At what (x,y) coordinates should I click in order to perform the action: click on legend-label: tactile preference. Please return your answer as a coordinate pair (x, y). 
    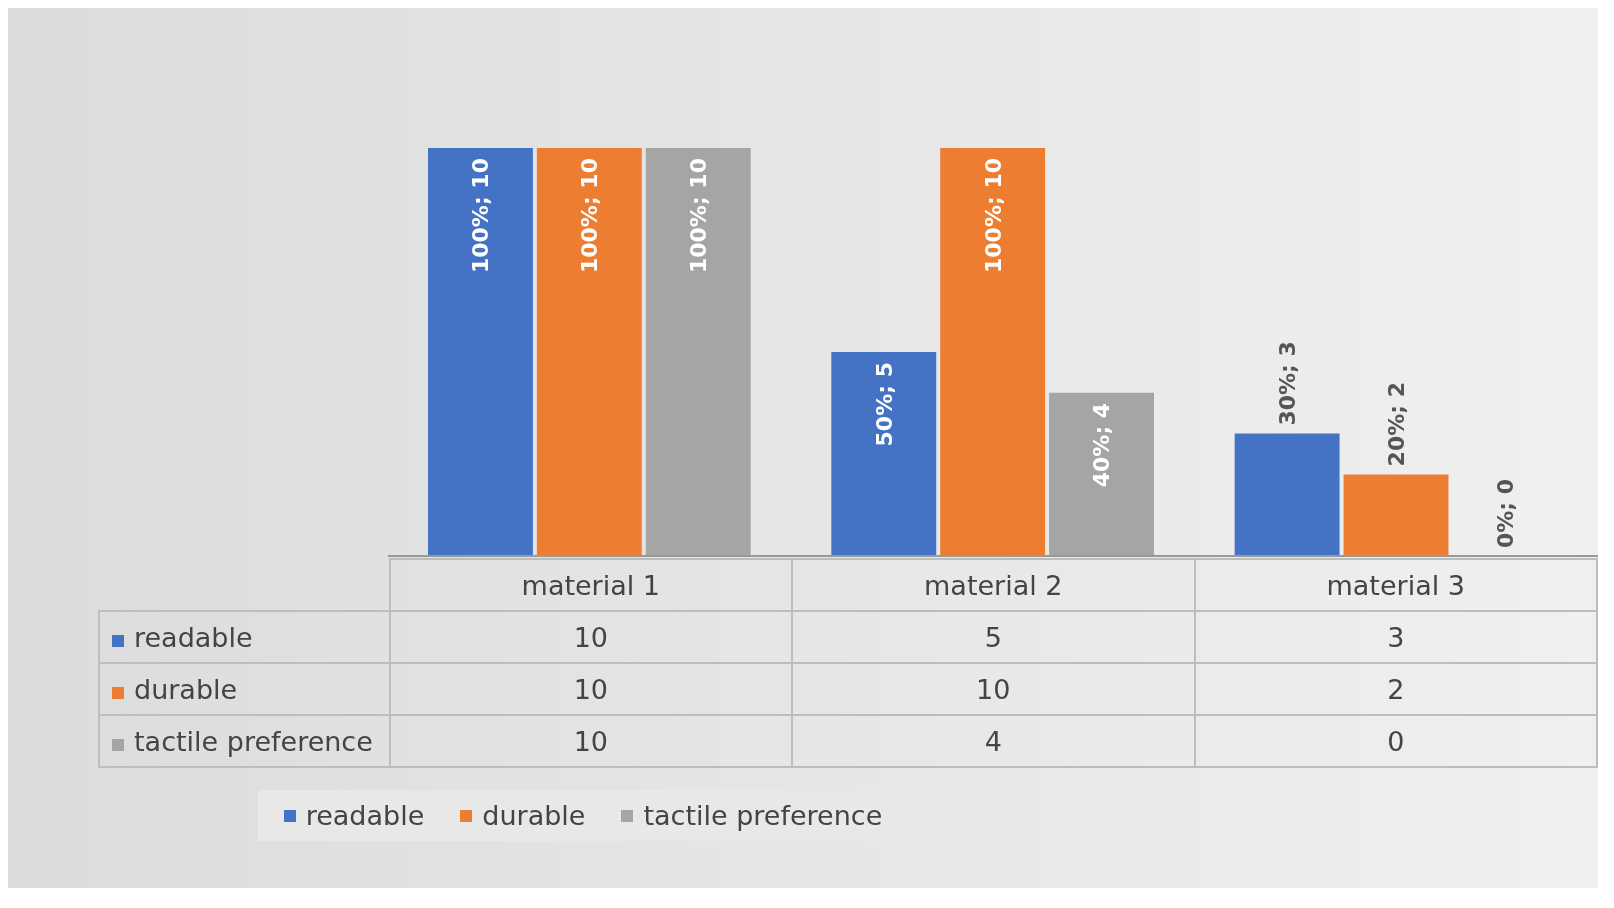
    Looking at the image, I should click on (762, 815).